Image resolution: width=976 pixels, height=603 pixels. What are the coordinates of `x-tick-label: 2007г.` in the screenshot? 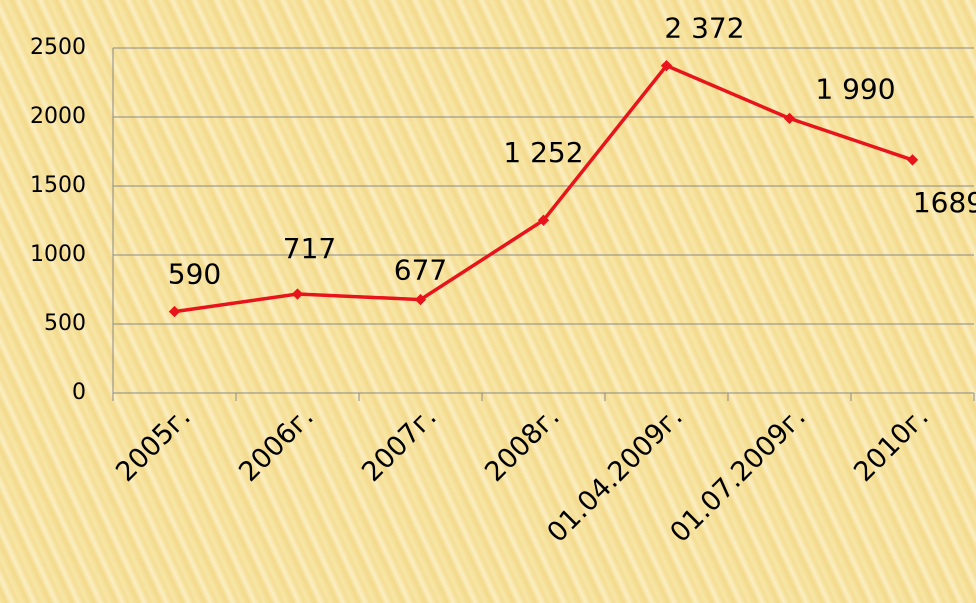 It's located at (399, 444).